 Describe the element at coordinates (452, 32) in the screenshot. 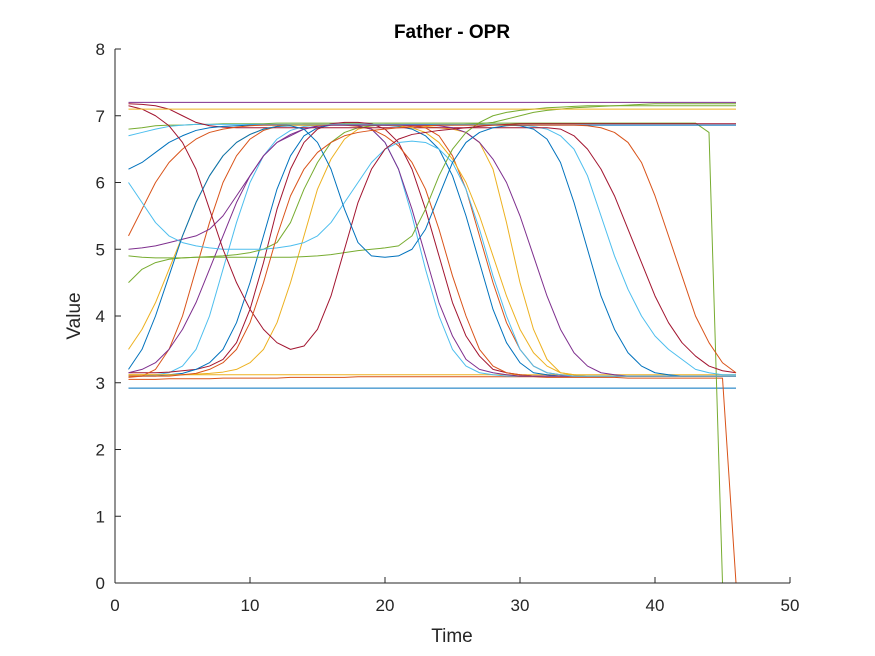

I see `chart-title: Father - OPR` at that location.